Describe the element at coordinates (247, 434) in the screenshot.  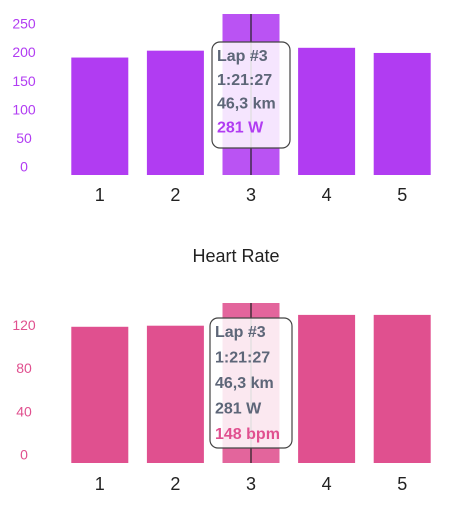
I see `tooltip-line: 148 bpm` at that location.